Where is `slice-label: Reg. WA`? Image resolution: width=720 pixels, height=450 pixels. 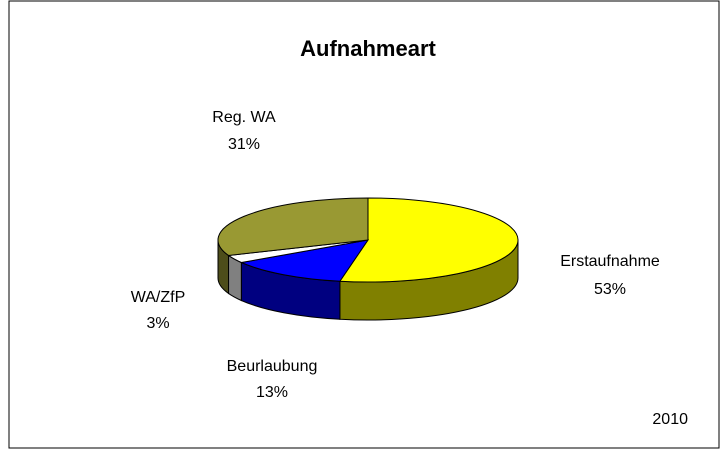 slice-label: Reg. WA is located at coordinates (244, 117).